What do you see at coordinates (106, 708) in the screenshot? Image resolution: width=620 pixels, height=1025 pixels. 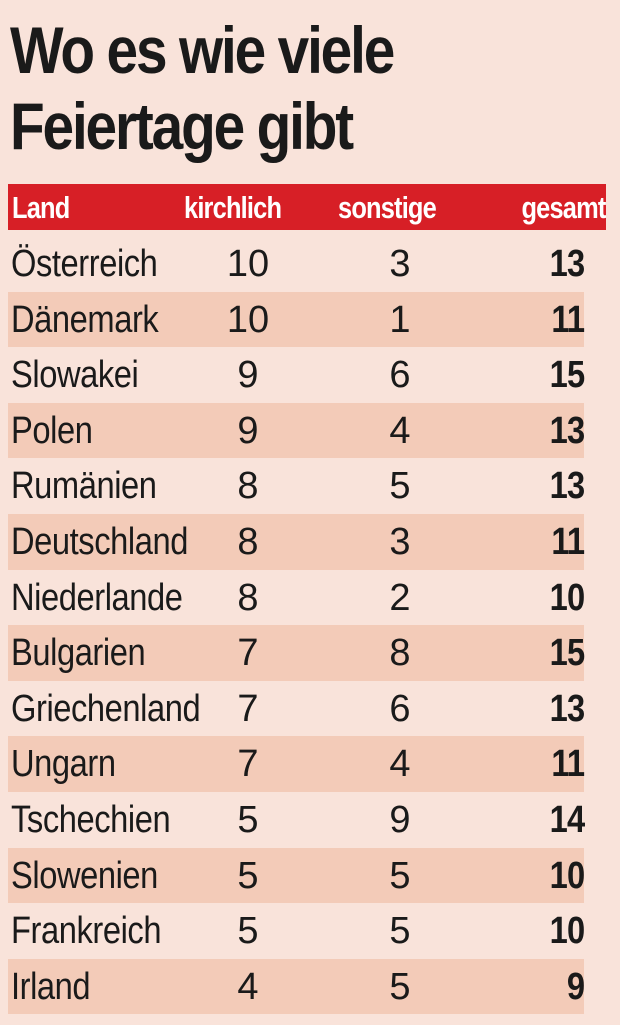 I see `cell-land: Griechenland` at bounding box center [106, 708].